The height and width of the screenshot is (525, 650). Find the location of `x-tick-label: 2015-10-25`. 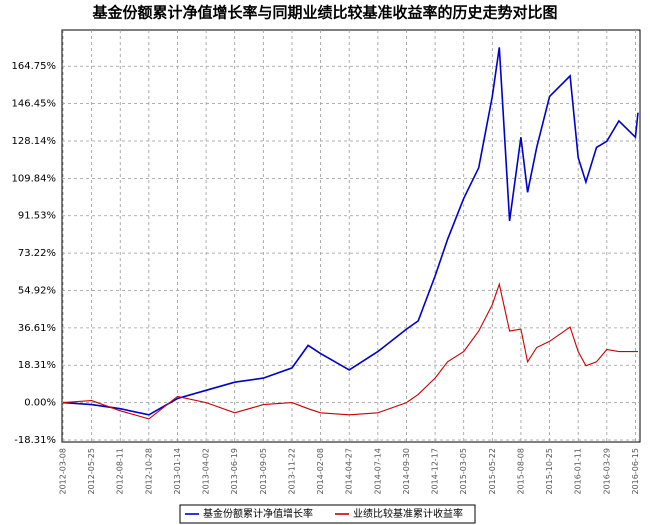

x-tick-label: 2015-10-25 is located at coordinates (549, 471).